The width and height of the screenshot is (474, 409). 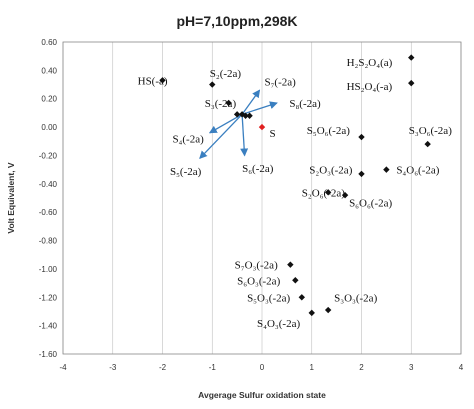 What do you see at coordinates (213, 367) in the screenshot?
I see `x-tick-label: -1` at bounding box center [213, 367].